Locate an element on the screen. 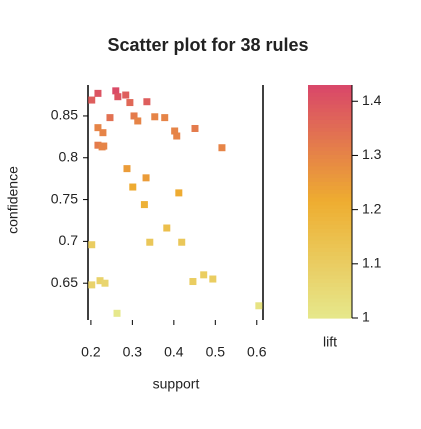 The height and width of the screenshot is (429, 421). colorbar-tick-label: 1.1 is located at coordinates (372, 263).